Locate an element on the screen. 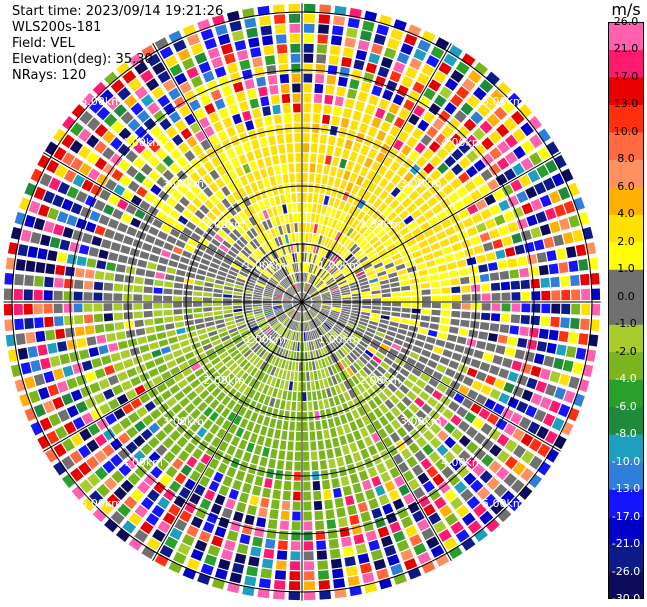  ring-label: 4.00km is located at coordinates (462, 142).